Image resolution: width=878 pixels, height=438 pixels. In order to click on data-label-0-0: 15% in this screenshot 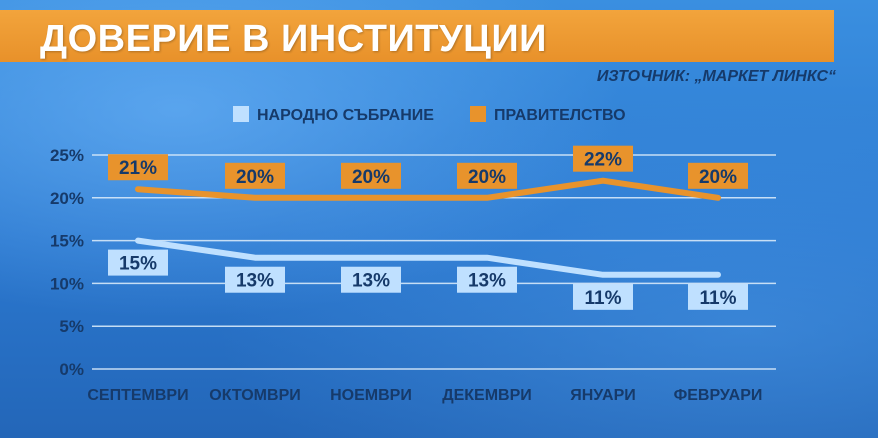, I will do `click(138, 262)`.